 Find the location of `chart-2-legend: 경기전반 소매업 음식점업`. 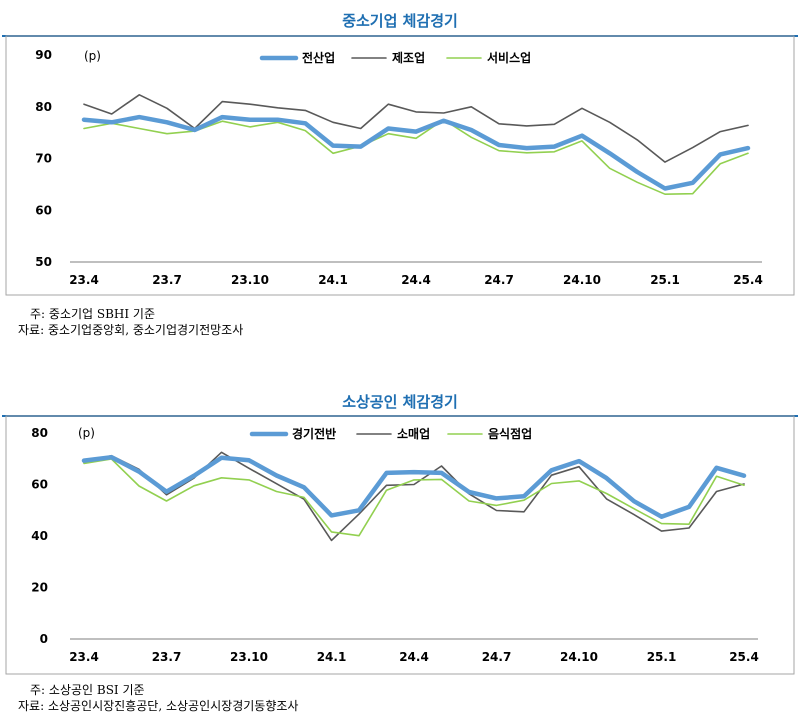

chart-2-legend: 경기전반 소매업 음식점업 is located at coordinates (390, 433).